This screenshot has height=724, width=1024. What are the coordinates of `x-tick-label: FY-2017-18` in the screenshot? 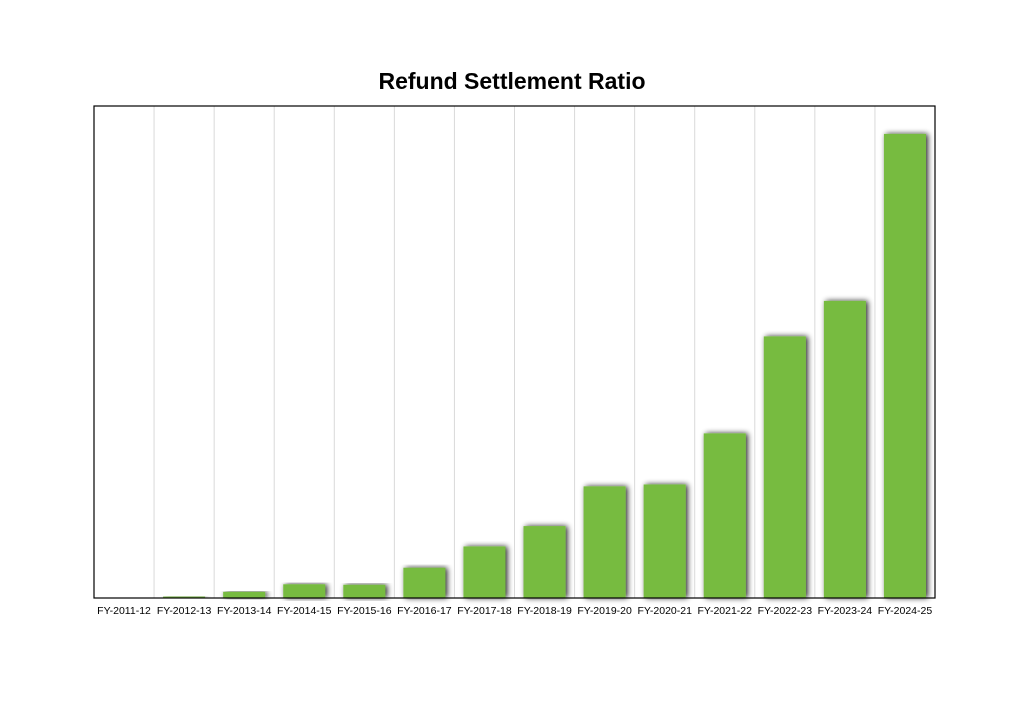 It's located at (484, 611).